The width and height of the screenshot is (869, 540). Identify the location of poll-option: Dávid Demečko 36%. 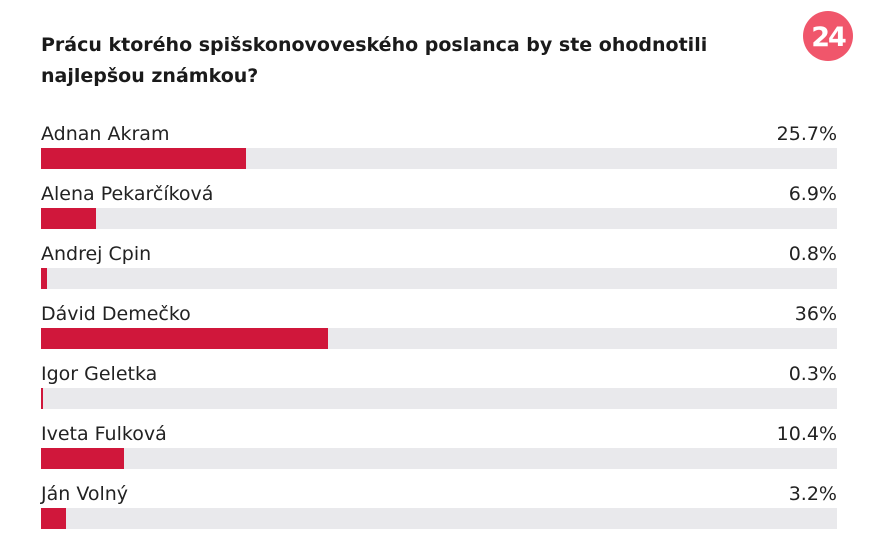
(439, 330).